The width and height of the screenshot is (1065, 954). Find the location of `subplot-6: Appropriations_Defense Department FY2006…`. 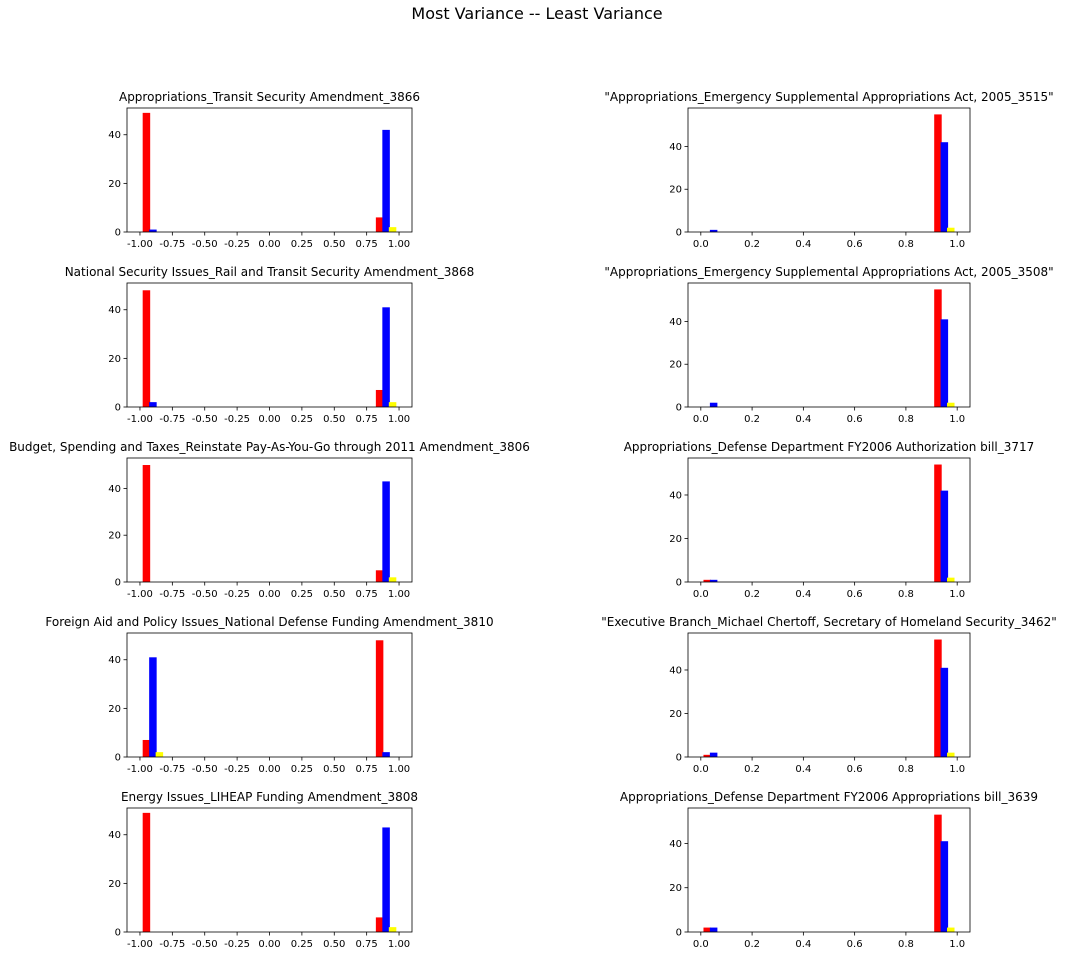

subplot-6: Appropriations_Defense Department FY2006… is located at coordinates (829, 520).